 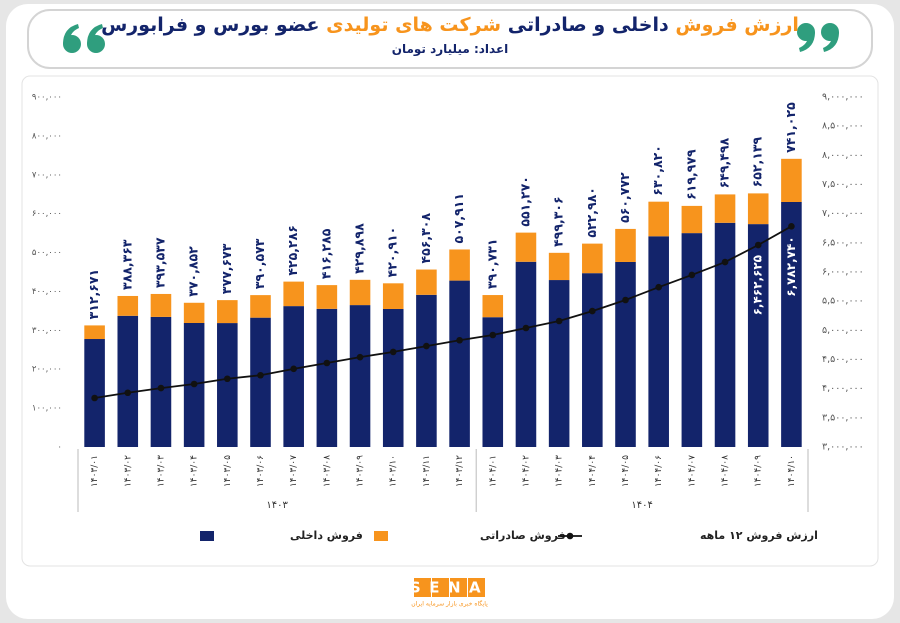 What do you see at coordinates (47, 409) in the screenshot?
I see `y-tick-label: ۱۰۰,۰۰۰` at bounding box center [47, 409].